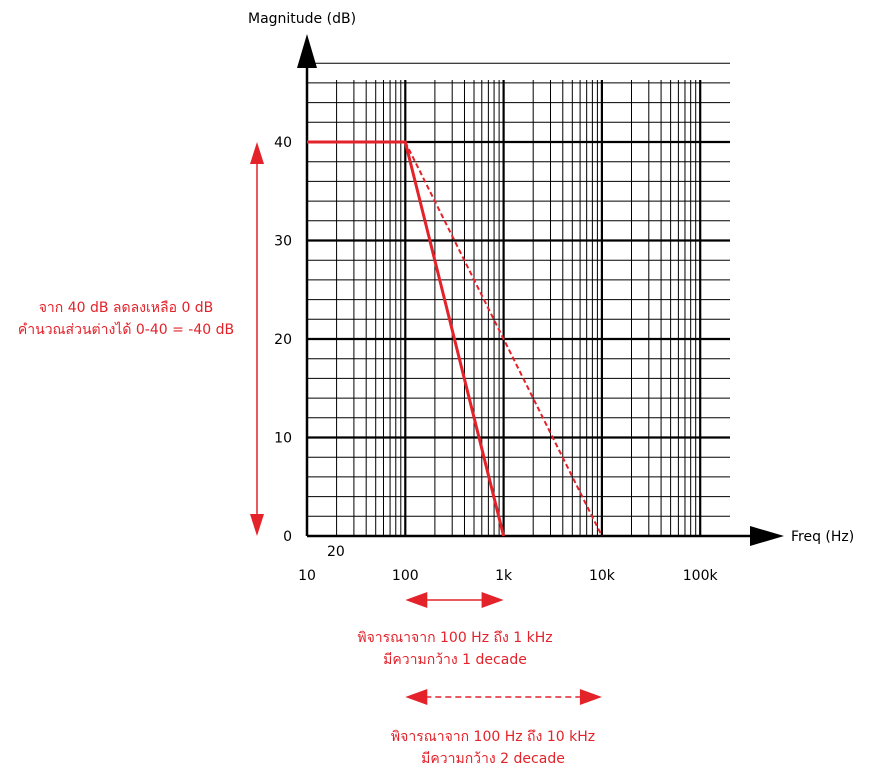 The image size is (869, 773). I want to click on y-axis-title: Magnitude (dB), so click(302, 19).